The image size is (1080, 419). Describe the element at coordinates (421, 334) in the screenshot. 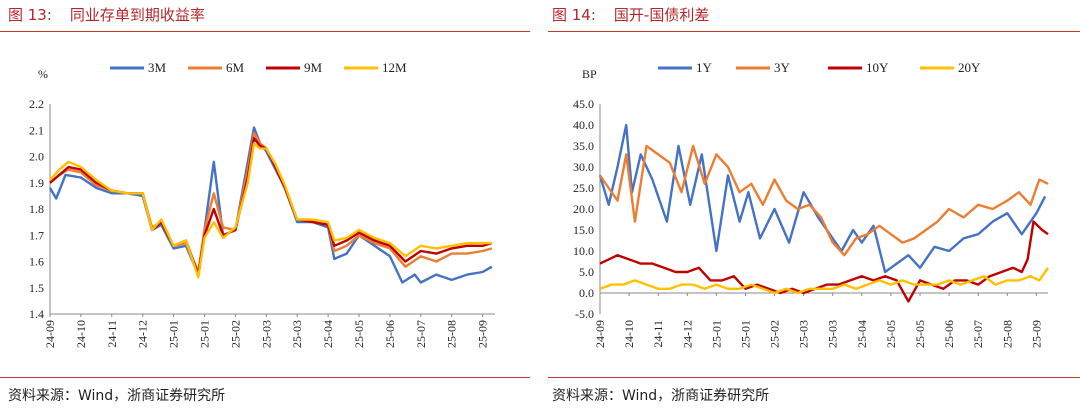

I see `chart0-x-tick-label: 25-07` at that location.